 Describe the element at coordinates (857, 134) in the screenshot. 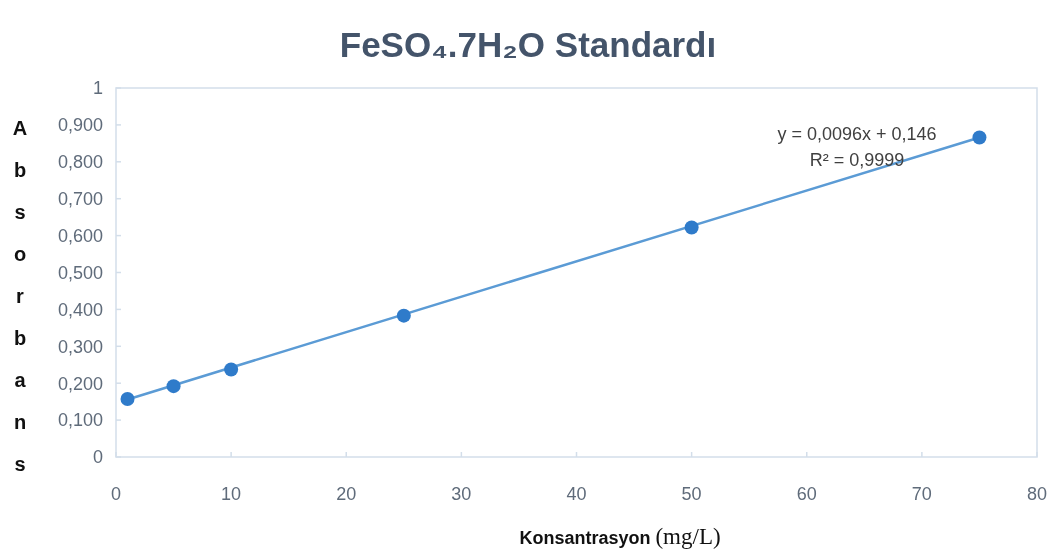

I see `annotation: y = 0,0096x + 0,146` at that location.